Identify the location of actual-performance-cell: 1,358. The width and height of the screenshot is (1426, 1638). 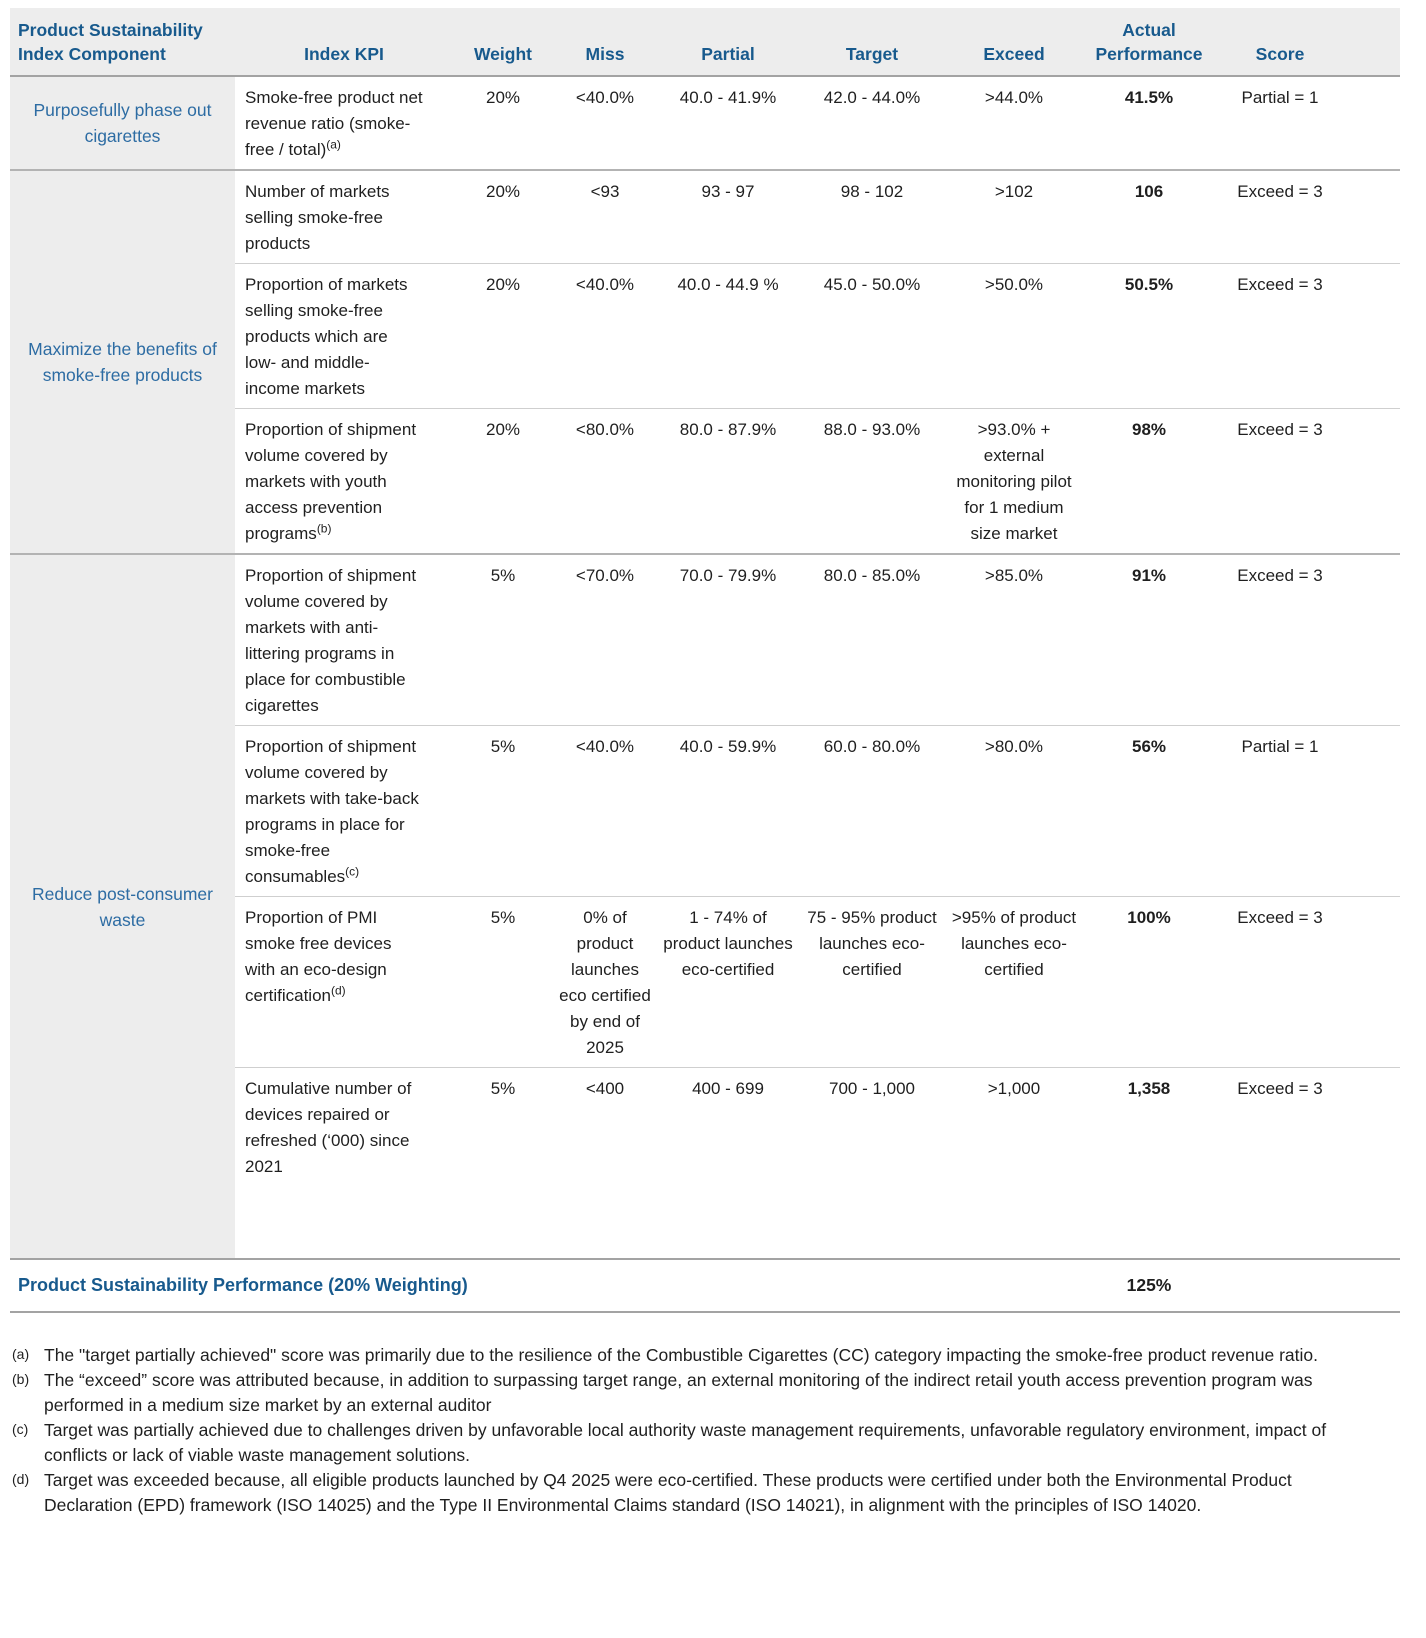
(1149, 1162).